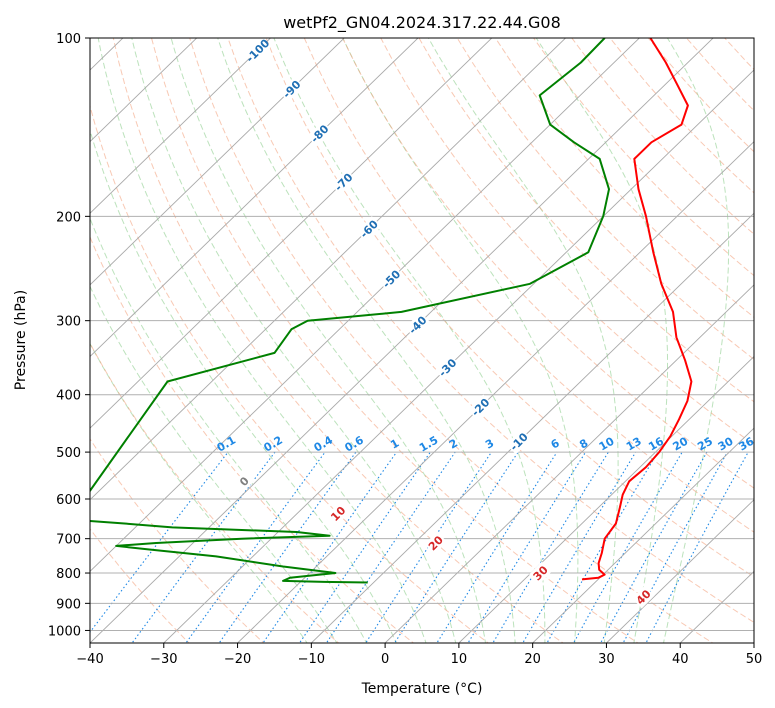 This screenshot has width=775, height=708. I want to click on y-tick-label: 1000, so click(64, 631).